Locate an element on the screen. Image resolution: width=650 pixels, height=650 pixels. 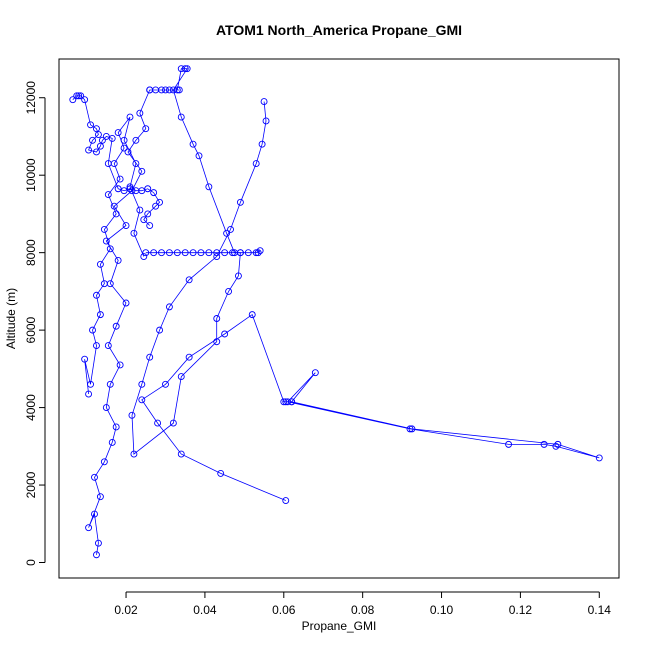
series-line is located at coordinates (114, 255).